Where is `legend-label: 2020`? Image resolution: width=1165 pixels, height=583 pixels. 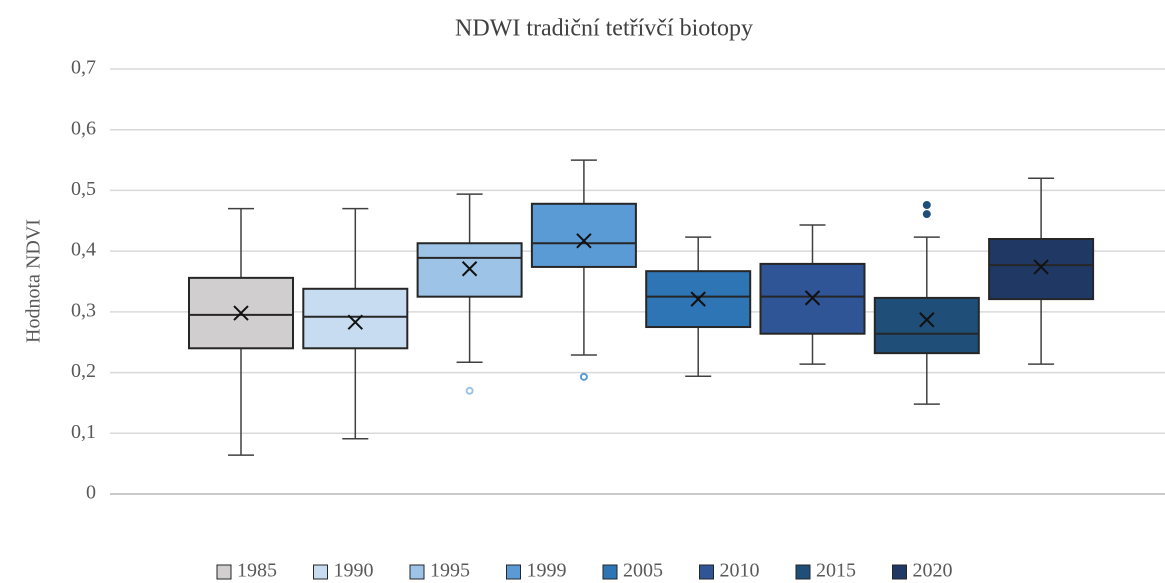
legend-label: 2020 is located at coordinates (933, 571).